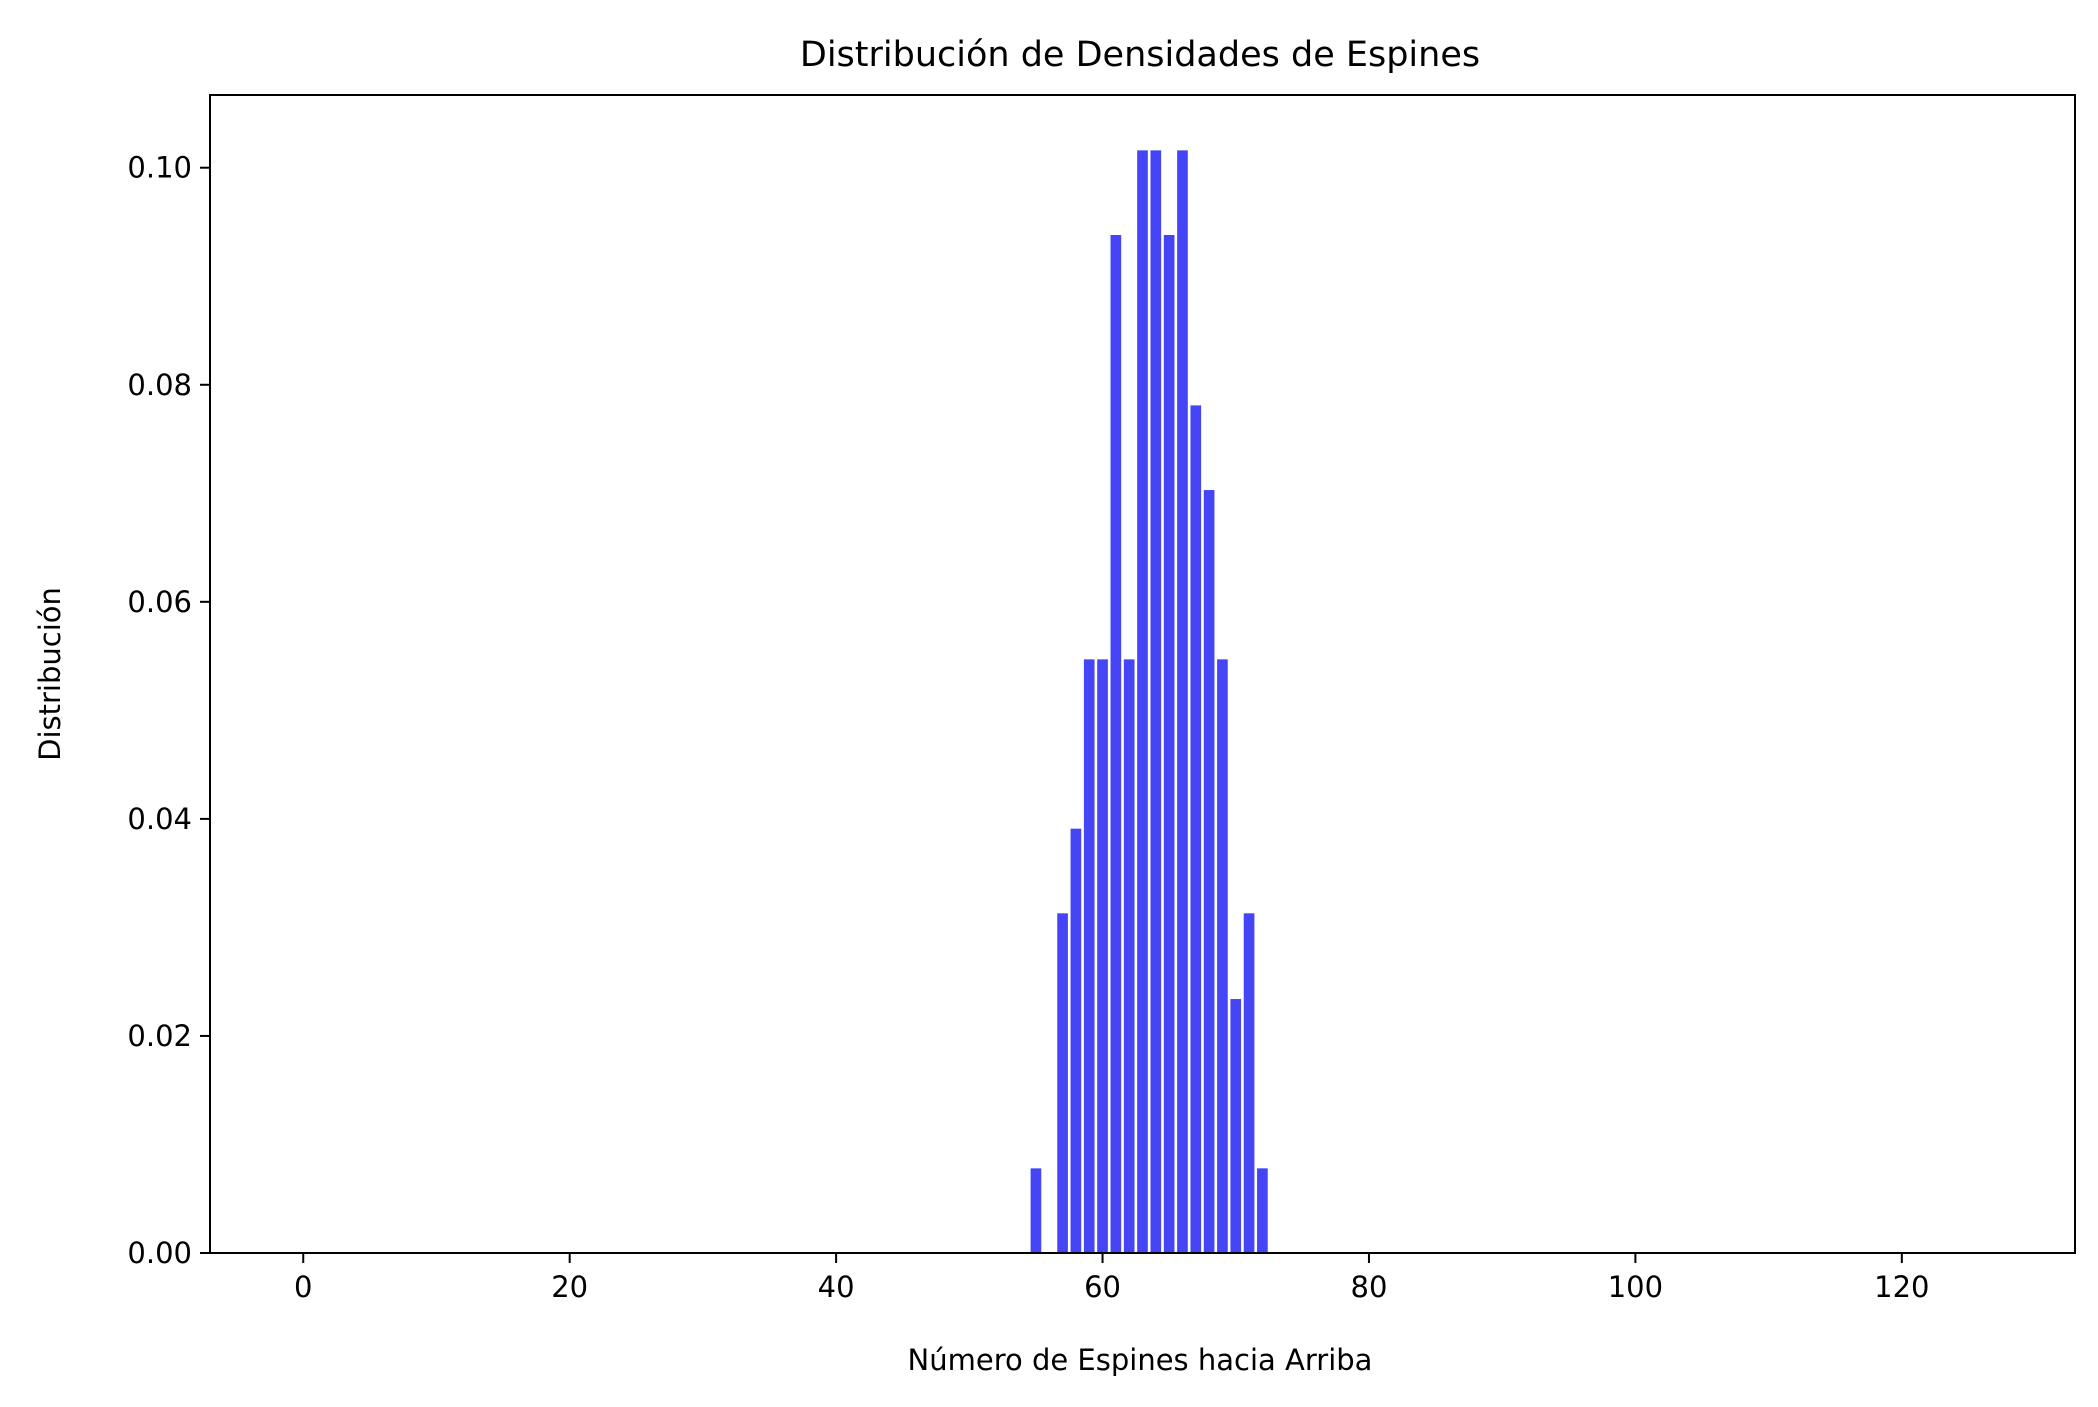 Image resolution: width=2098 pixels, height=1407 pixels. I want to click on x-tick-label: 20, so click(569, 1287).